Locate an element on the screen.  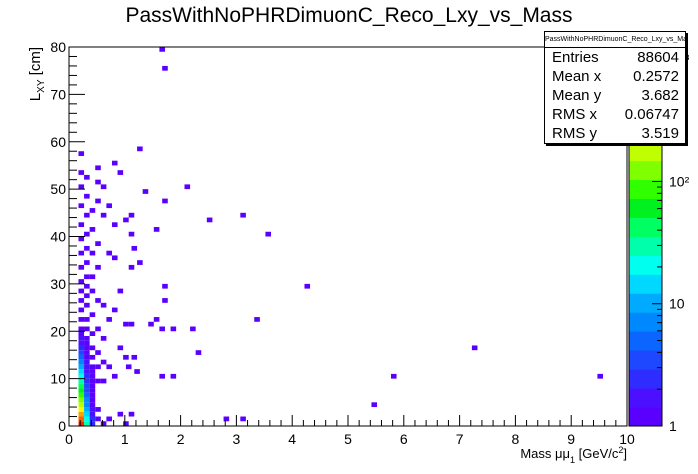
palette-tick-label: 10 is located at coordinates (677, 304).